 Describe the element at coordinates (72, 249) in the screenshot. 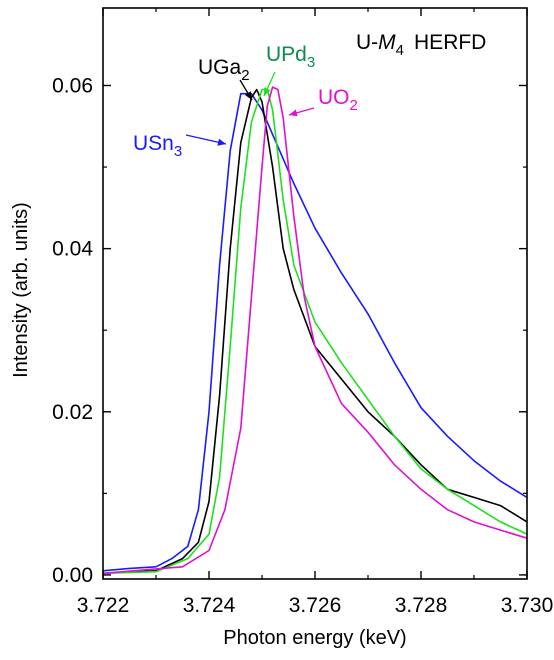

I see `y-tick-label: 0.04` at that location.